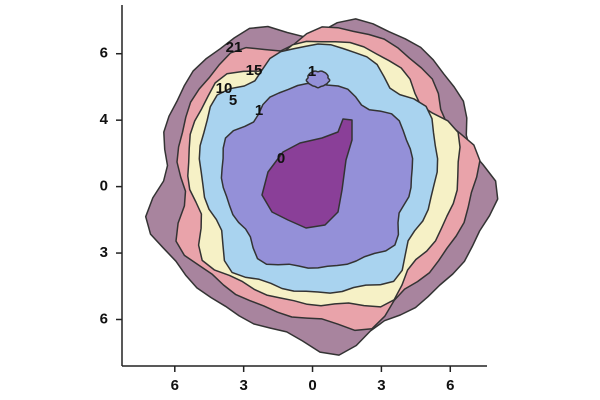 This screenshot has width=600, height=400. What do you see at coordinates (281, 158) in the screenshot?
I see `contour-label: 0` at bounding box center [281, 158].